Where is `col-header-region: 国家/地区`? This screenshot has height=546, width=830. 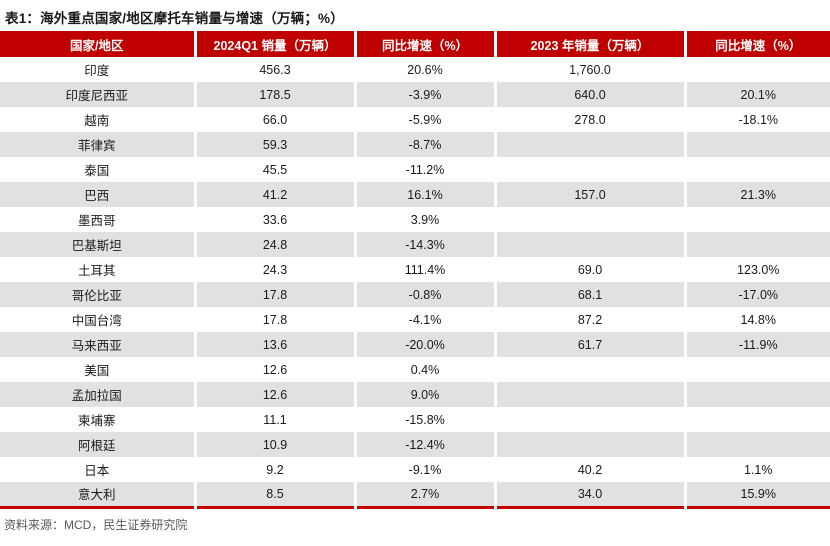 col-header-region: 国家/地区 is located at coordinates (97, 44).